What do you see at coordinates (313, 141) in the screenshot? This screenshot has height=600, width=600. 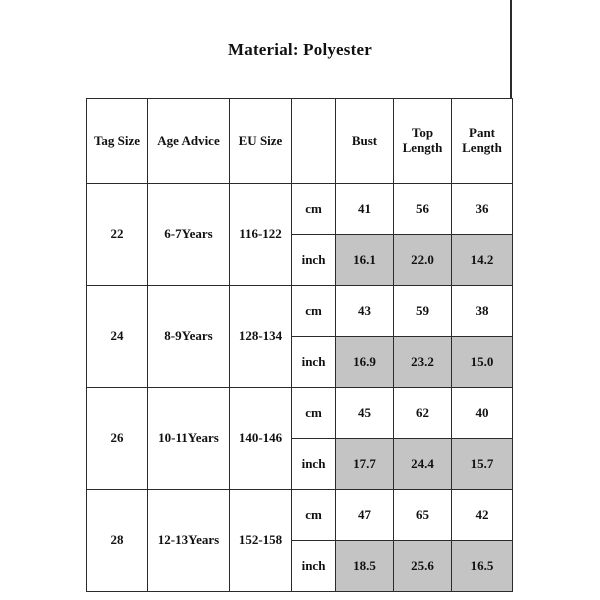 I see `header-unit-blank` at bounding box center [313, 141].